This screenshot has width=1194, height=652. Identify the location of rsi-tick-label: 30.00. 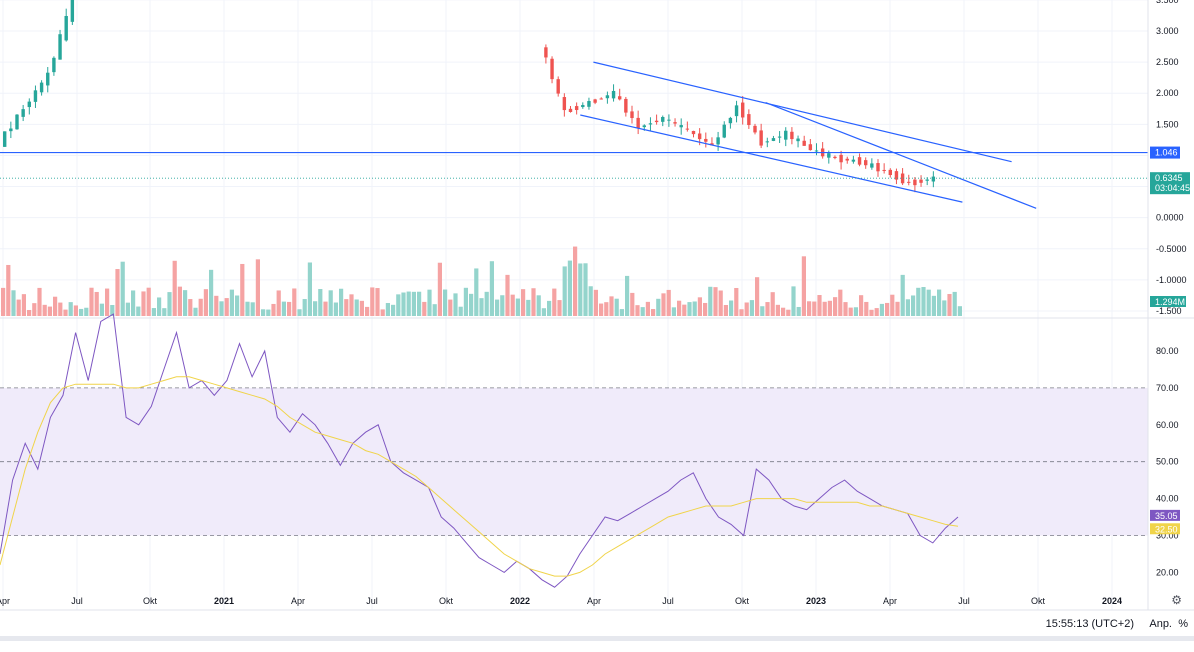
(1167, 536).